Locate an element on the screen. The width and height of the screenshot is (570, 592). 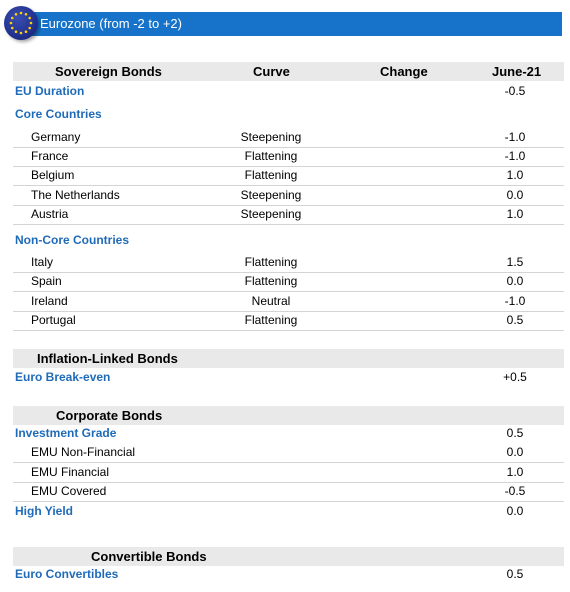
table-row: Ireland Neutral -1.0 is located at coordinates (288, 302).